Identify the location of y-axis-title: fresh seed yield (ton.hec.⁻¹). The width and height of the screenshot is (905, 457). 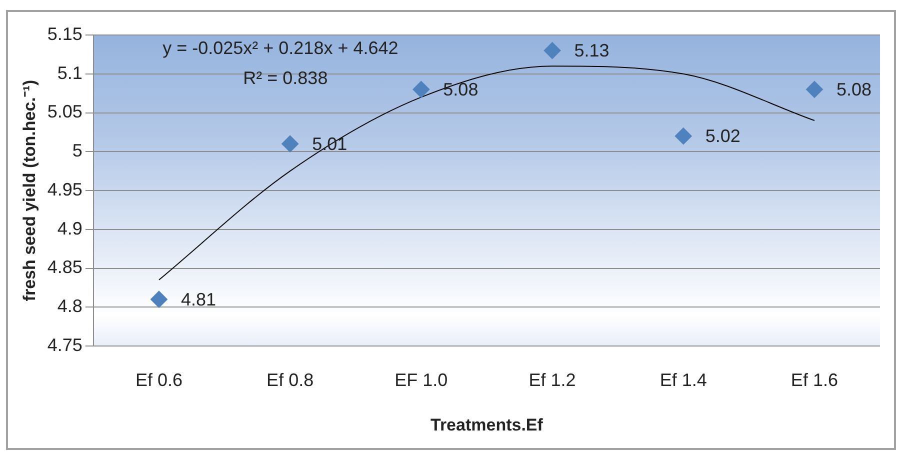
(29, 191).